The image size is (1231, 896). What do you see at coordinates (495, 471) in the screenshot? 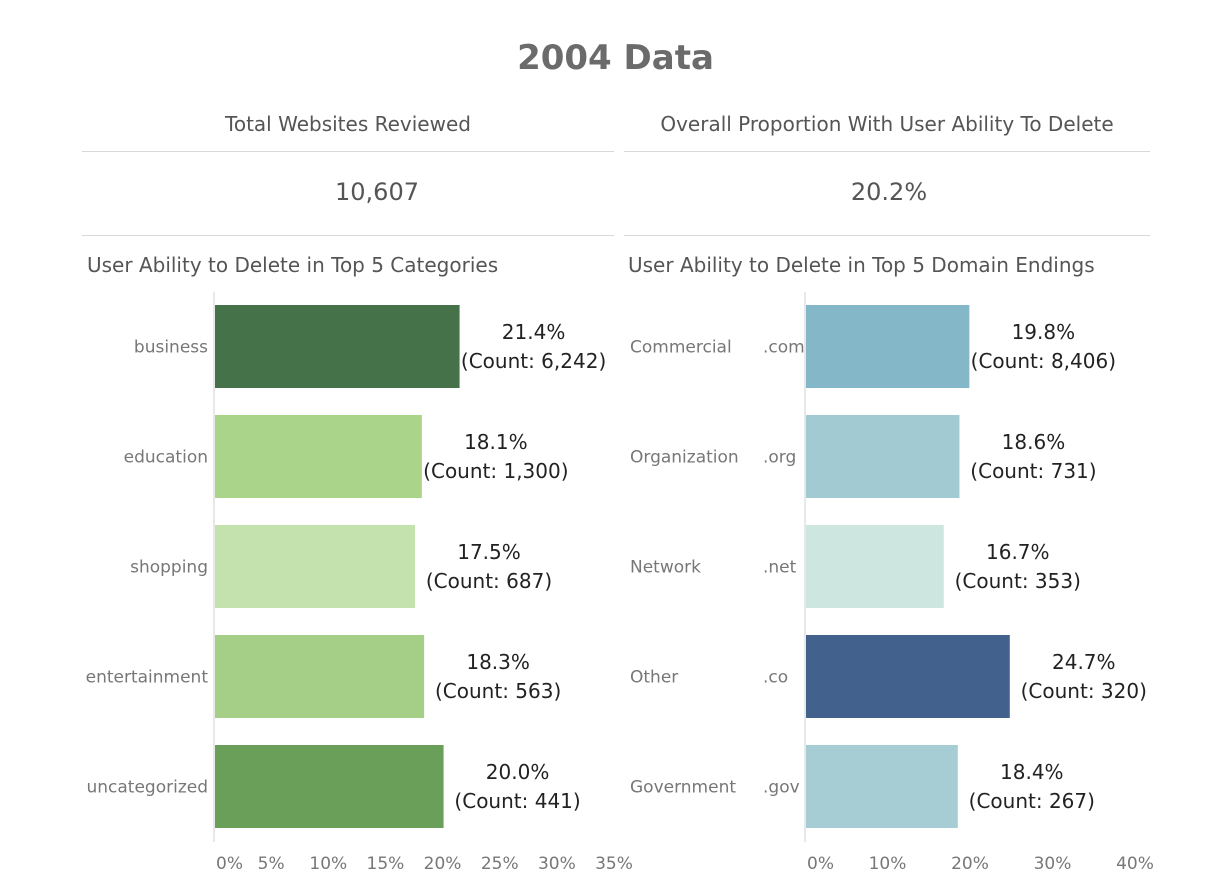
I see `category-count-label: (Count: 1,300)` at bounding box center [495, 471].